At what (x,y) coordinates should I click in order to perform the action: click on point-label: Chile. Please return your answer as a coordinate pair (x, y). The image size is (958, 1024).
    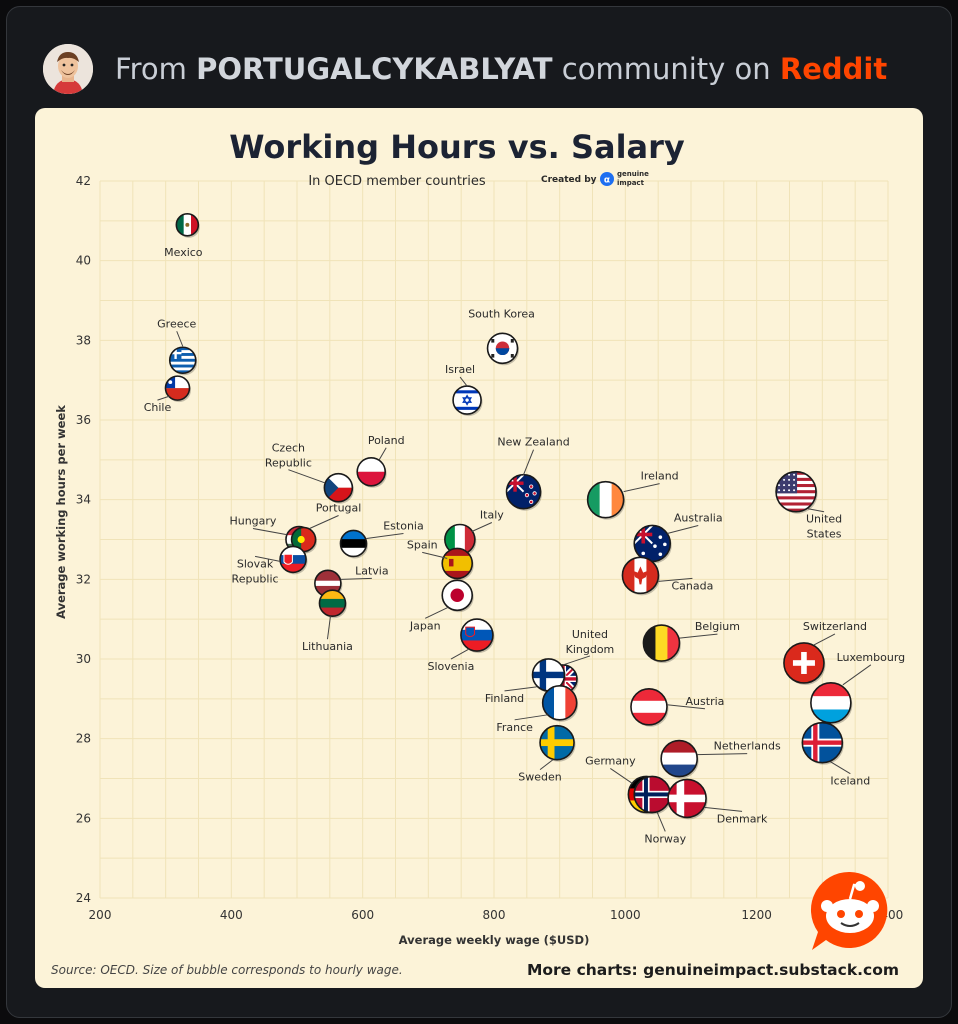
    Looking at the image, I should click on (158, 407).